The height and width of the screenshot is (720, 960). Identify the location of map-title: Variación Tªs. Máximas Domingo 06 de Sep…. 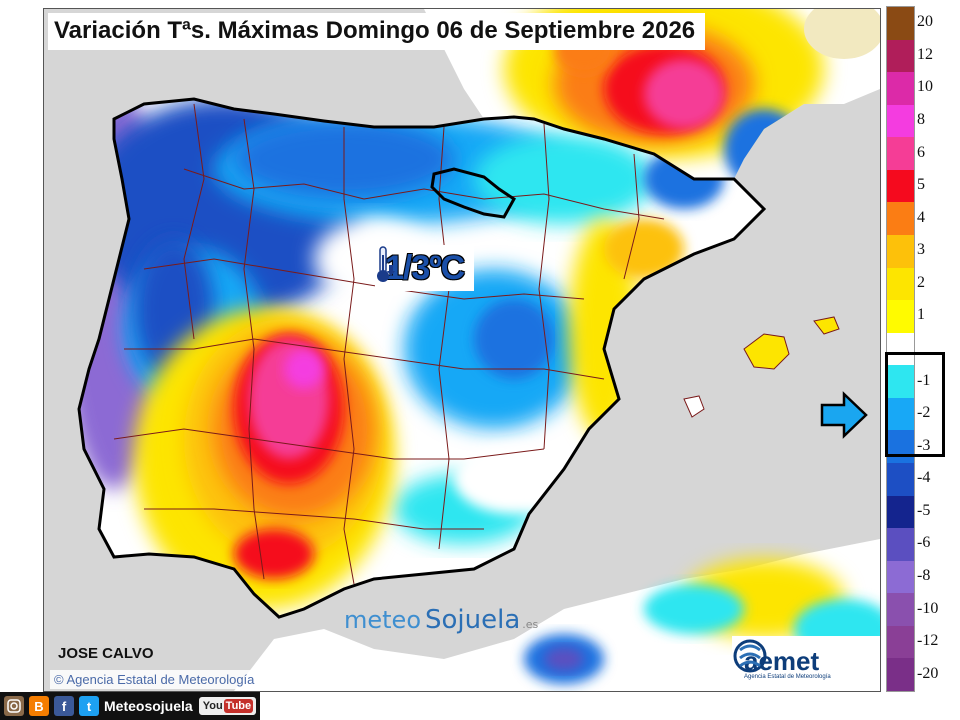
(377, 31).